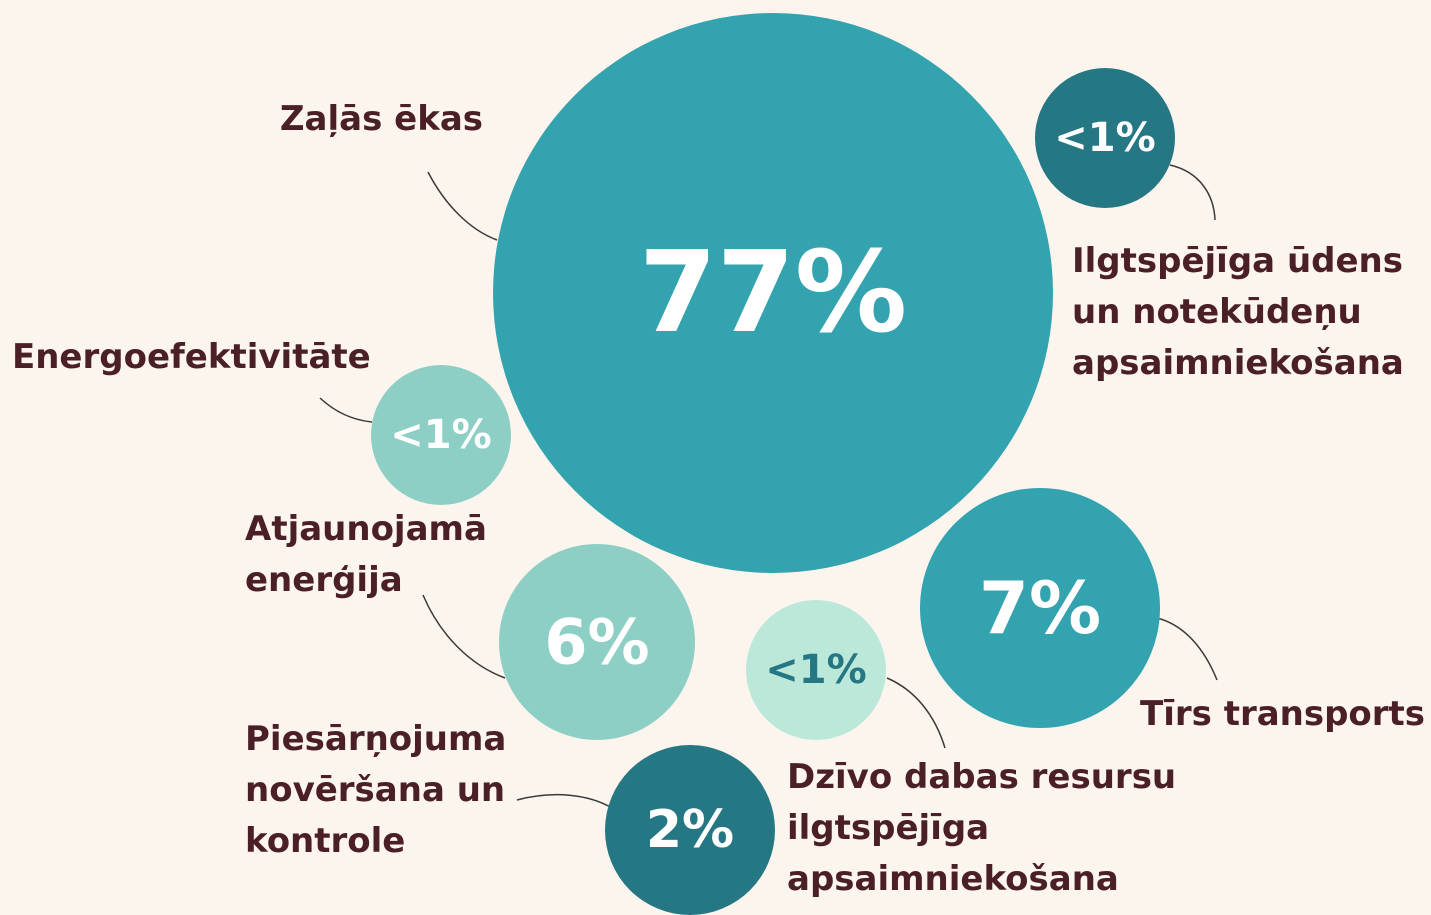  What do you see at coordinates (191, 357) in the screenshot?
I see `bubble-label: Energoefektivitāte` at bounding box center [191, 357].